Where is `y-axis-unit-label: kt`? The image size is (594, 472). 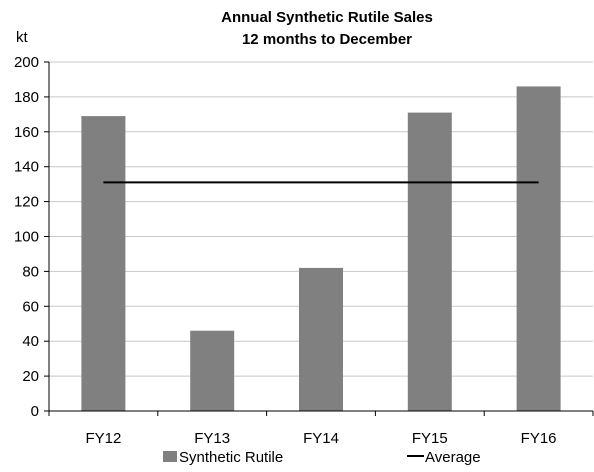 y-axis-unit-label: kt is located at coordinates (22, 37).